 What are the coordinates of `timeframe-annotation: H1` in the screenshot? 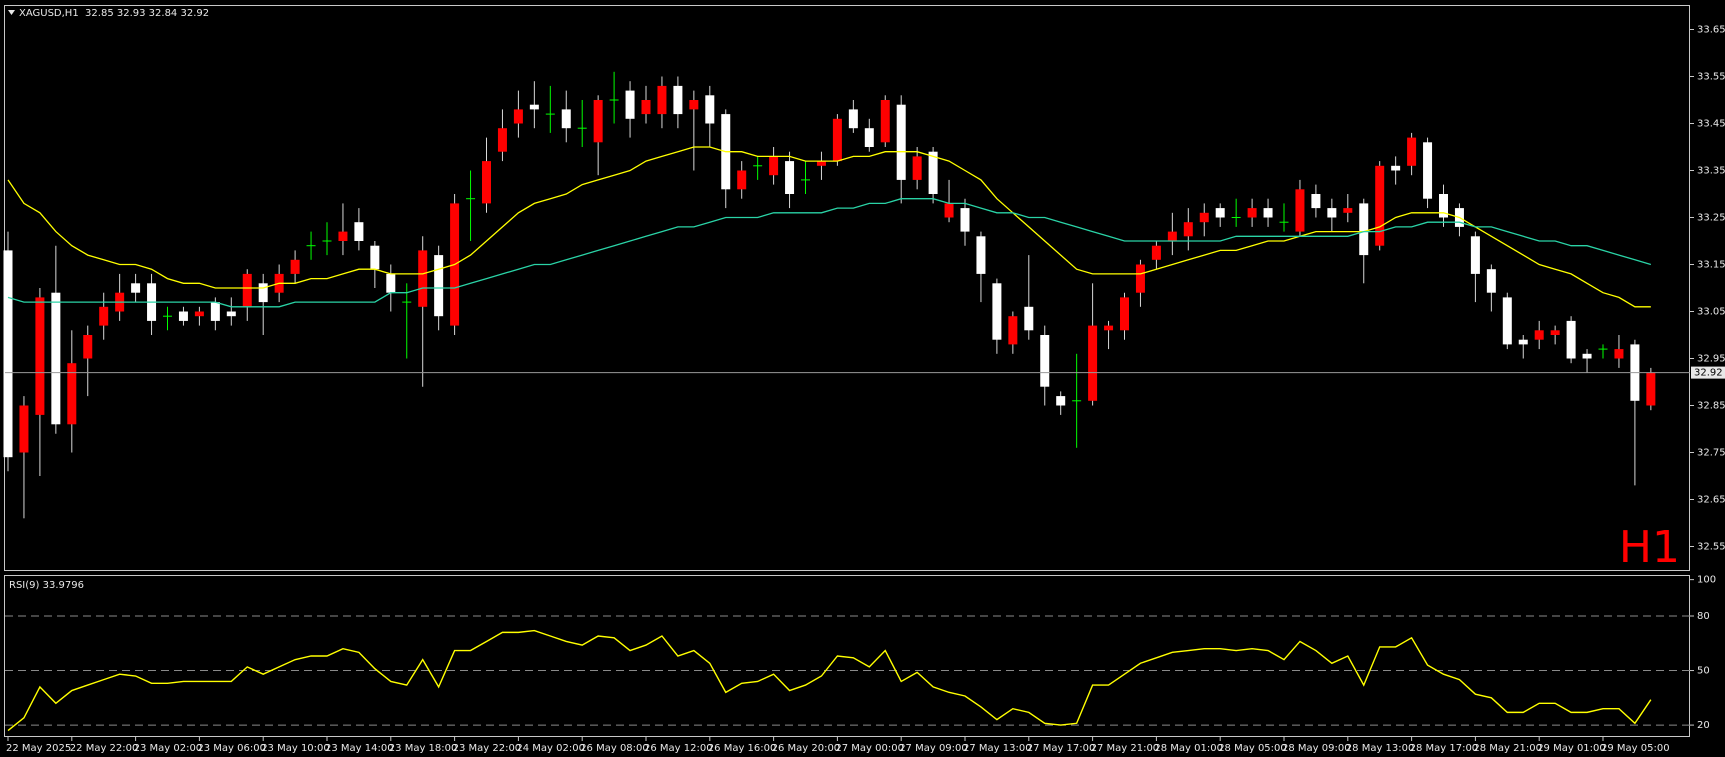 It's located at (1649, 547).